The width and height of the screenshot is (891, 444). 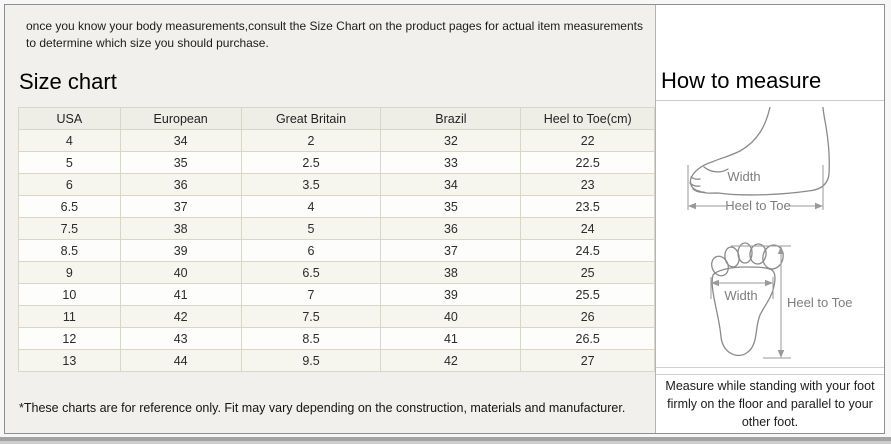 I want to click on top-view-width-label: Width, so click(x=740, y=295).